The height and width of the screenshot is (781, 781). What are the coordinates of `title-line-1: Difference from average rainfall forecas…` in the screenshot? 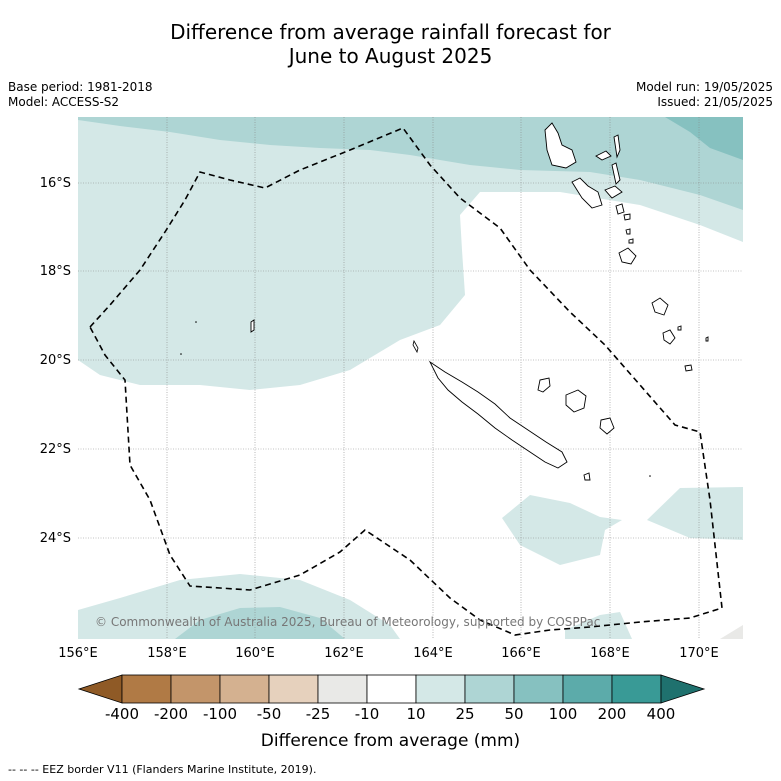 It's located at (390, 32).